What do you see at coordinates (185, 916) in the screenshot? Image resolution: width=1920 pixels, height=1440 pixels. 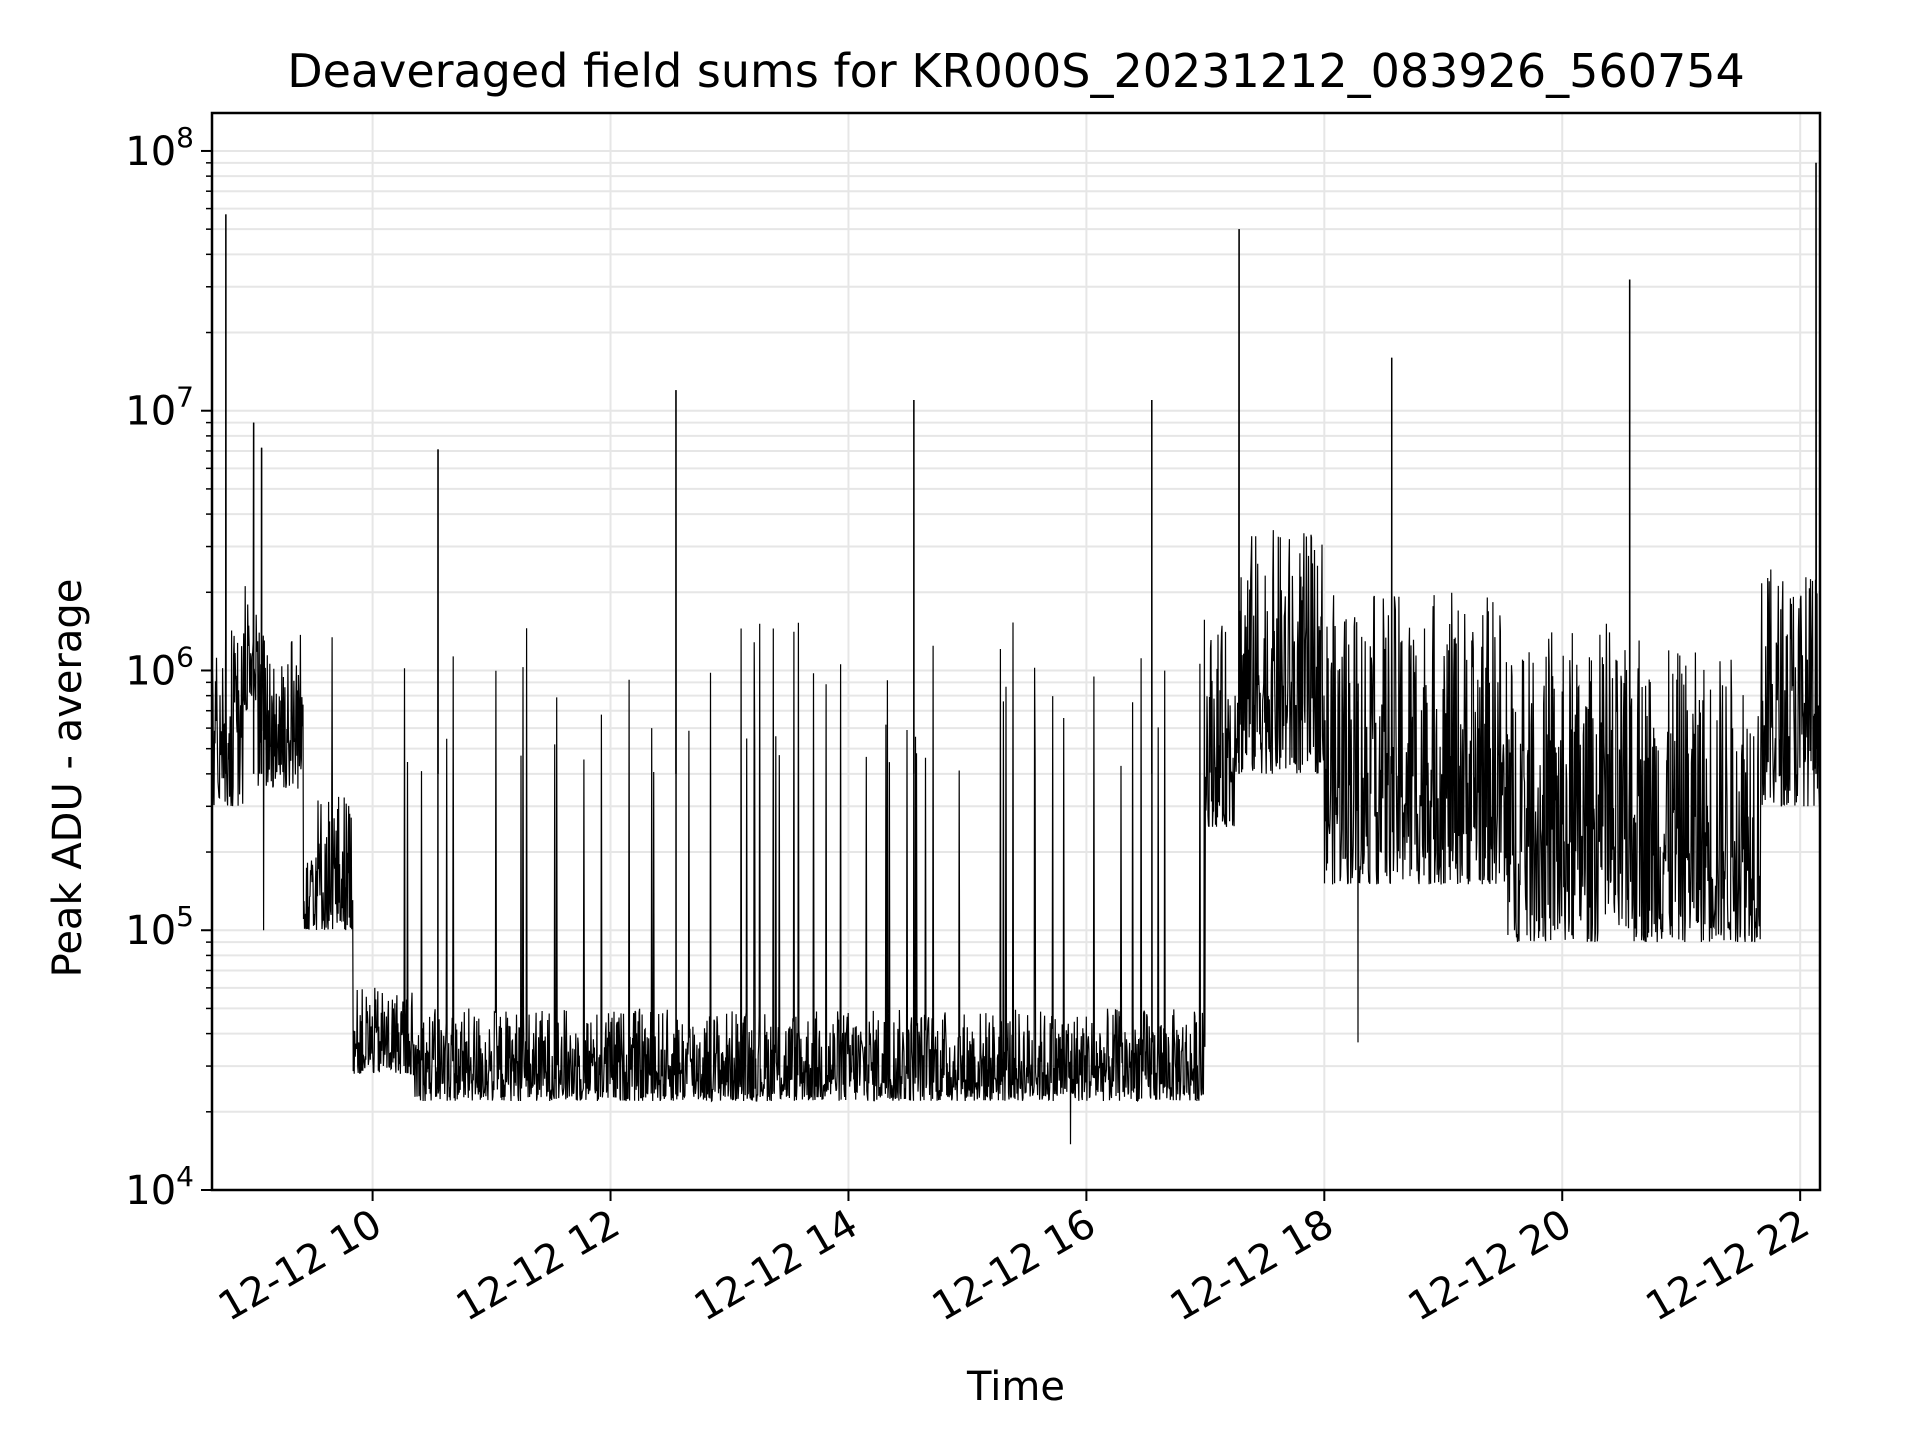 I see `y-tick-exponent: 5` at bounding box center [185, 916].